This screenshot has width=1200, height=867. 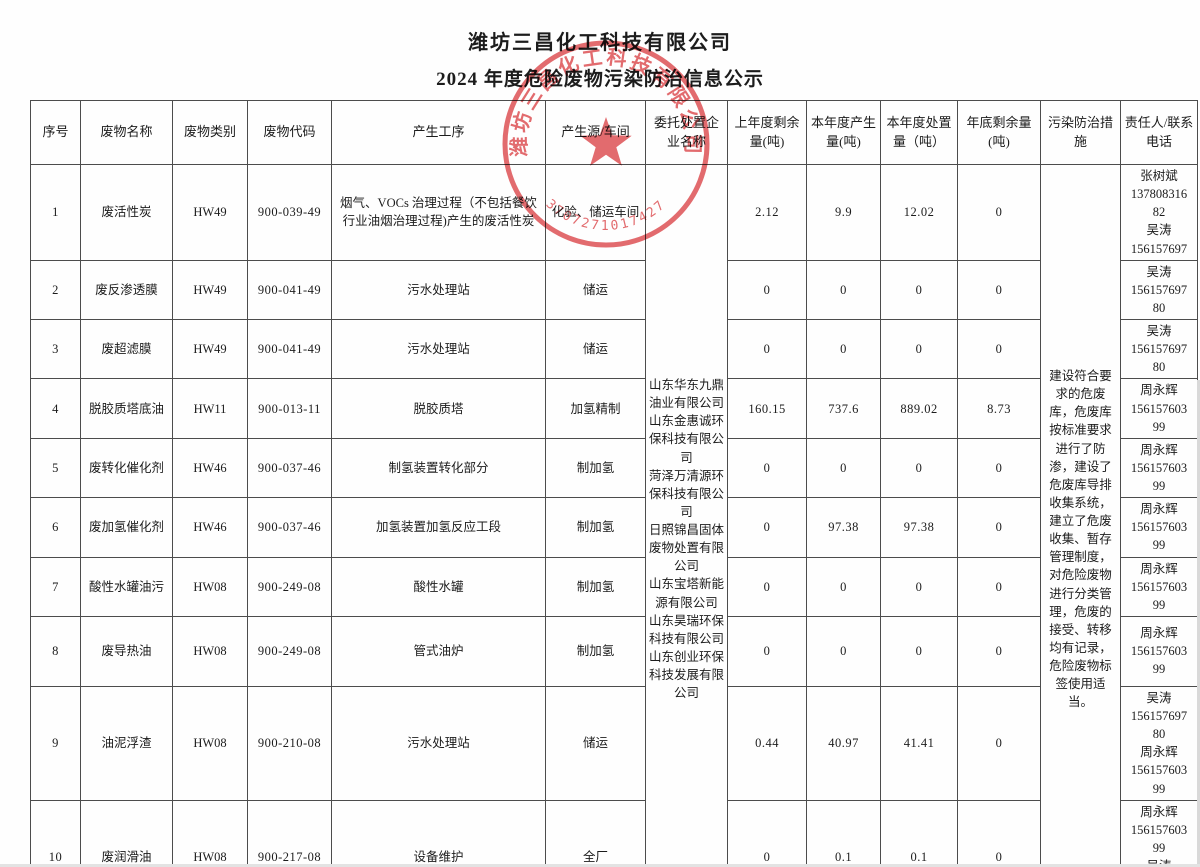 I want to click on col-header-disposal-company: 委托处置企业名称, so click(x=686, y=132).